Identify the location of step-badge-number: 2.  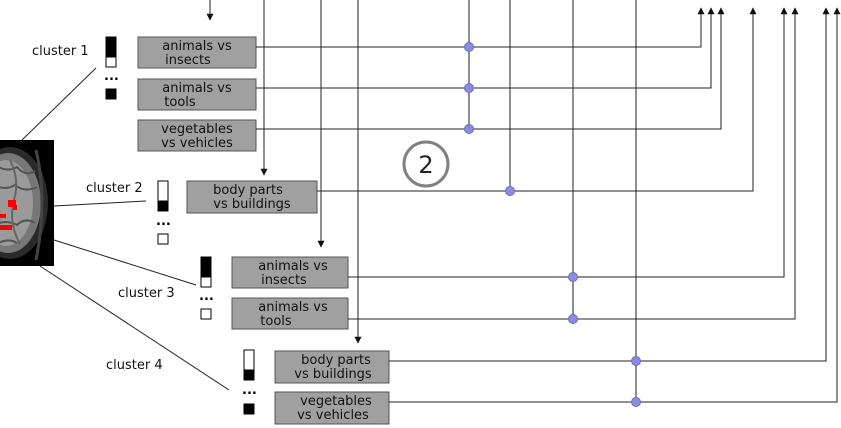
(425, 165).